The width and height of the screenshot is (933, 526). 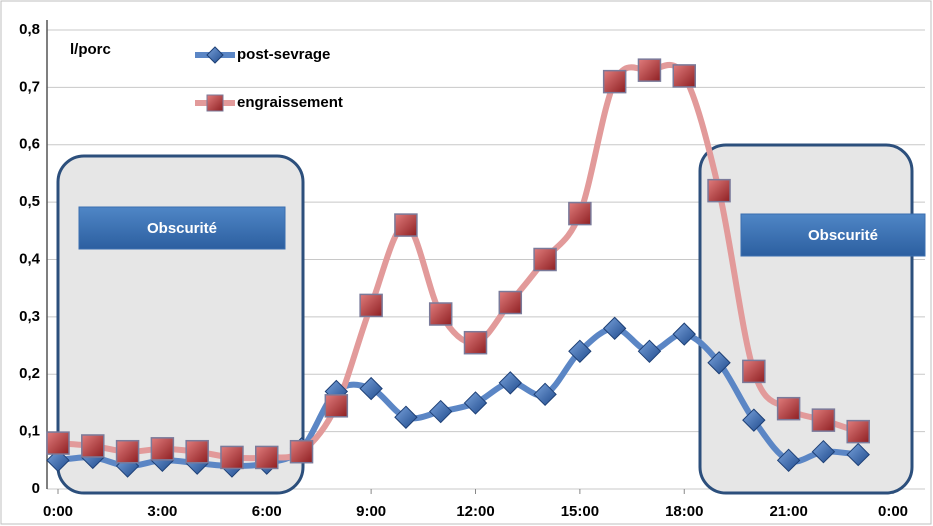 What do you see at coordinates (788, 511) in the screenshot?
I see `x-tick-label: 21:00` at bounding box center [788, 511].